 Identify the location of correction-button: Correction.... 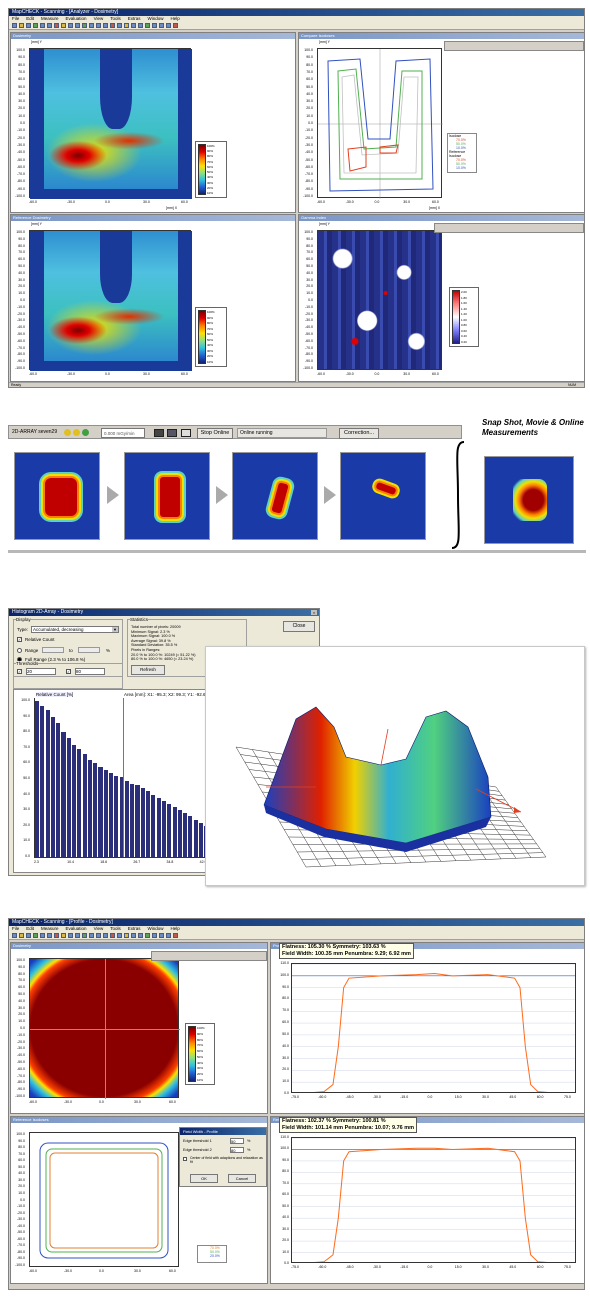
(359, 433).